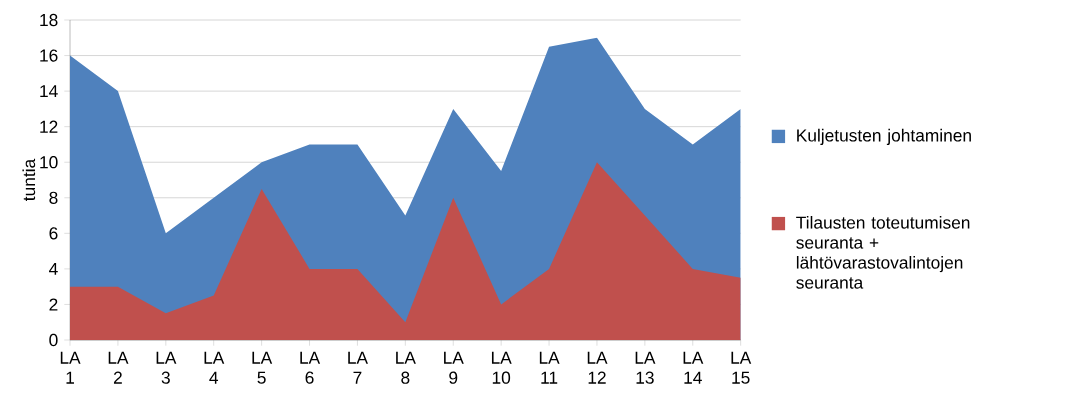 The image size is (1082, 419). I want to click on x-tick-label: LA 4, so click(214, 367).